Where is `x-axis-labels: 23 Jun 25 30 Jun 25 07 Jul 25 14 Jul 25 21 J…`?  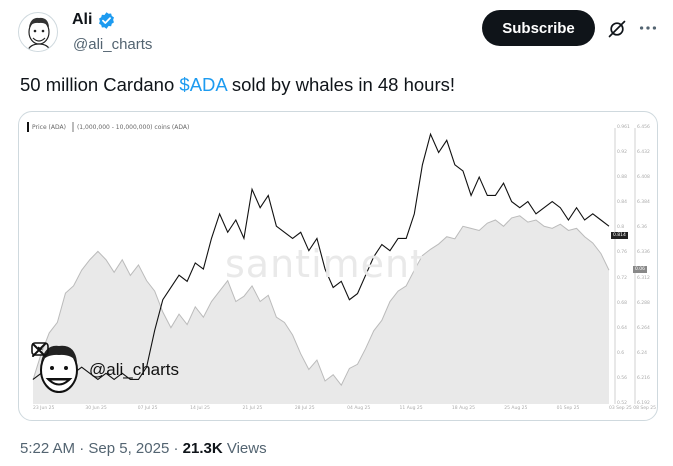
x-axis-labels: 23 Jun 25 30 Jun 25 07 Jul 25 14 Jul 25 21 J… is located at coordinates (344, 411).